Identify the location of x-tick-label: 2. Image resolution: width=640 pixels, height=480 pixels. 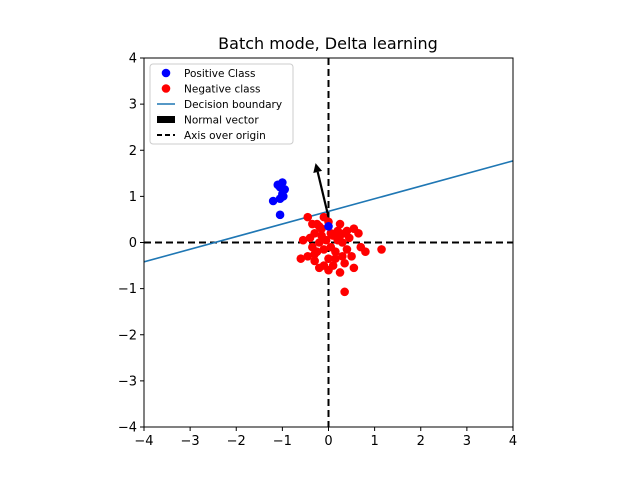
(421, 441).